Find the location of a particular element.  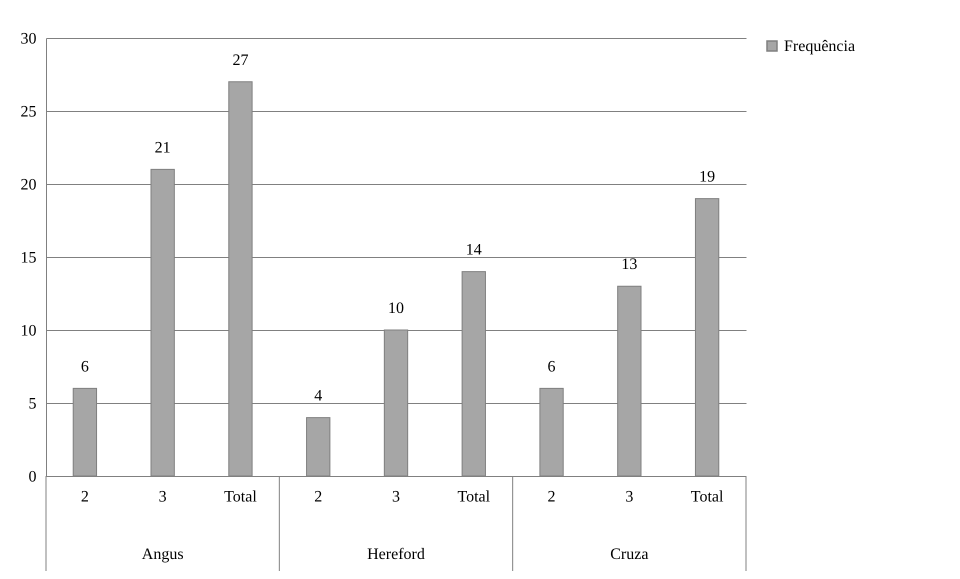

text: Cruza is located at coordinates (629, 554).